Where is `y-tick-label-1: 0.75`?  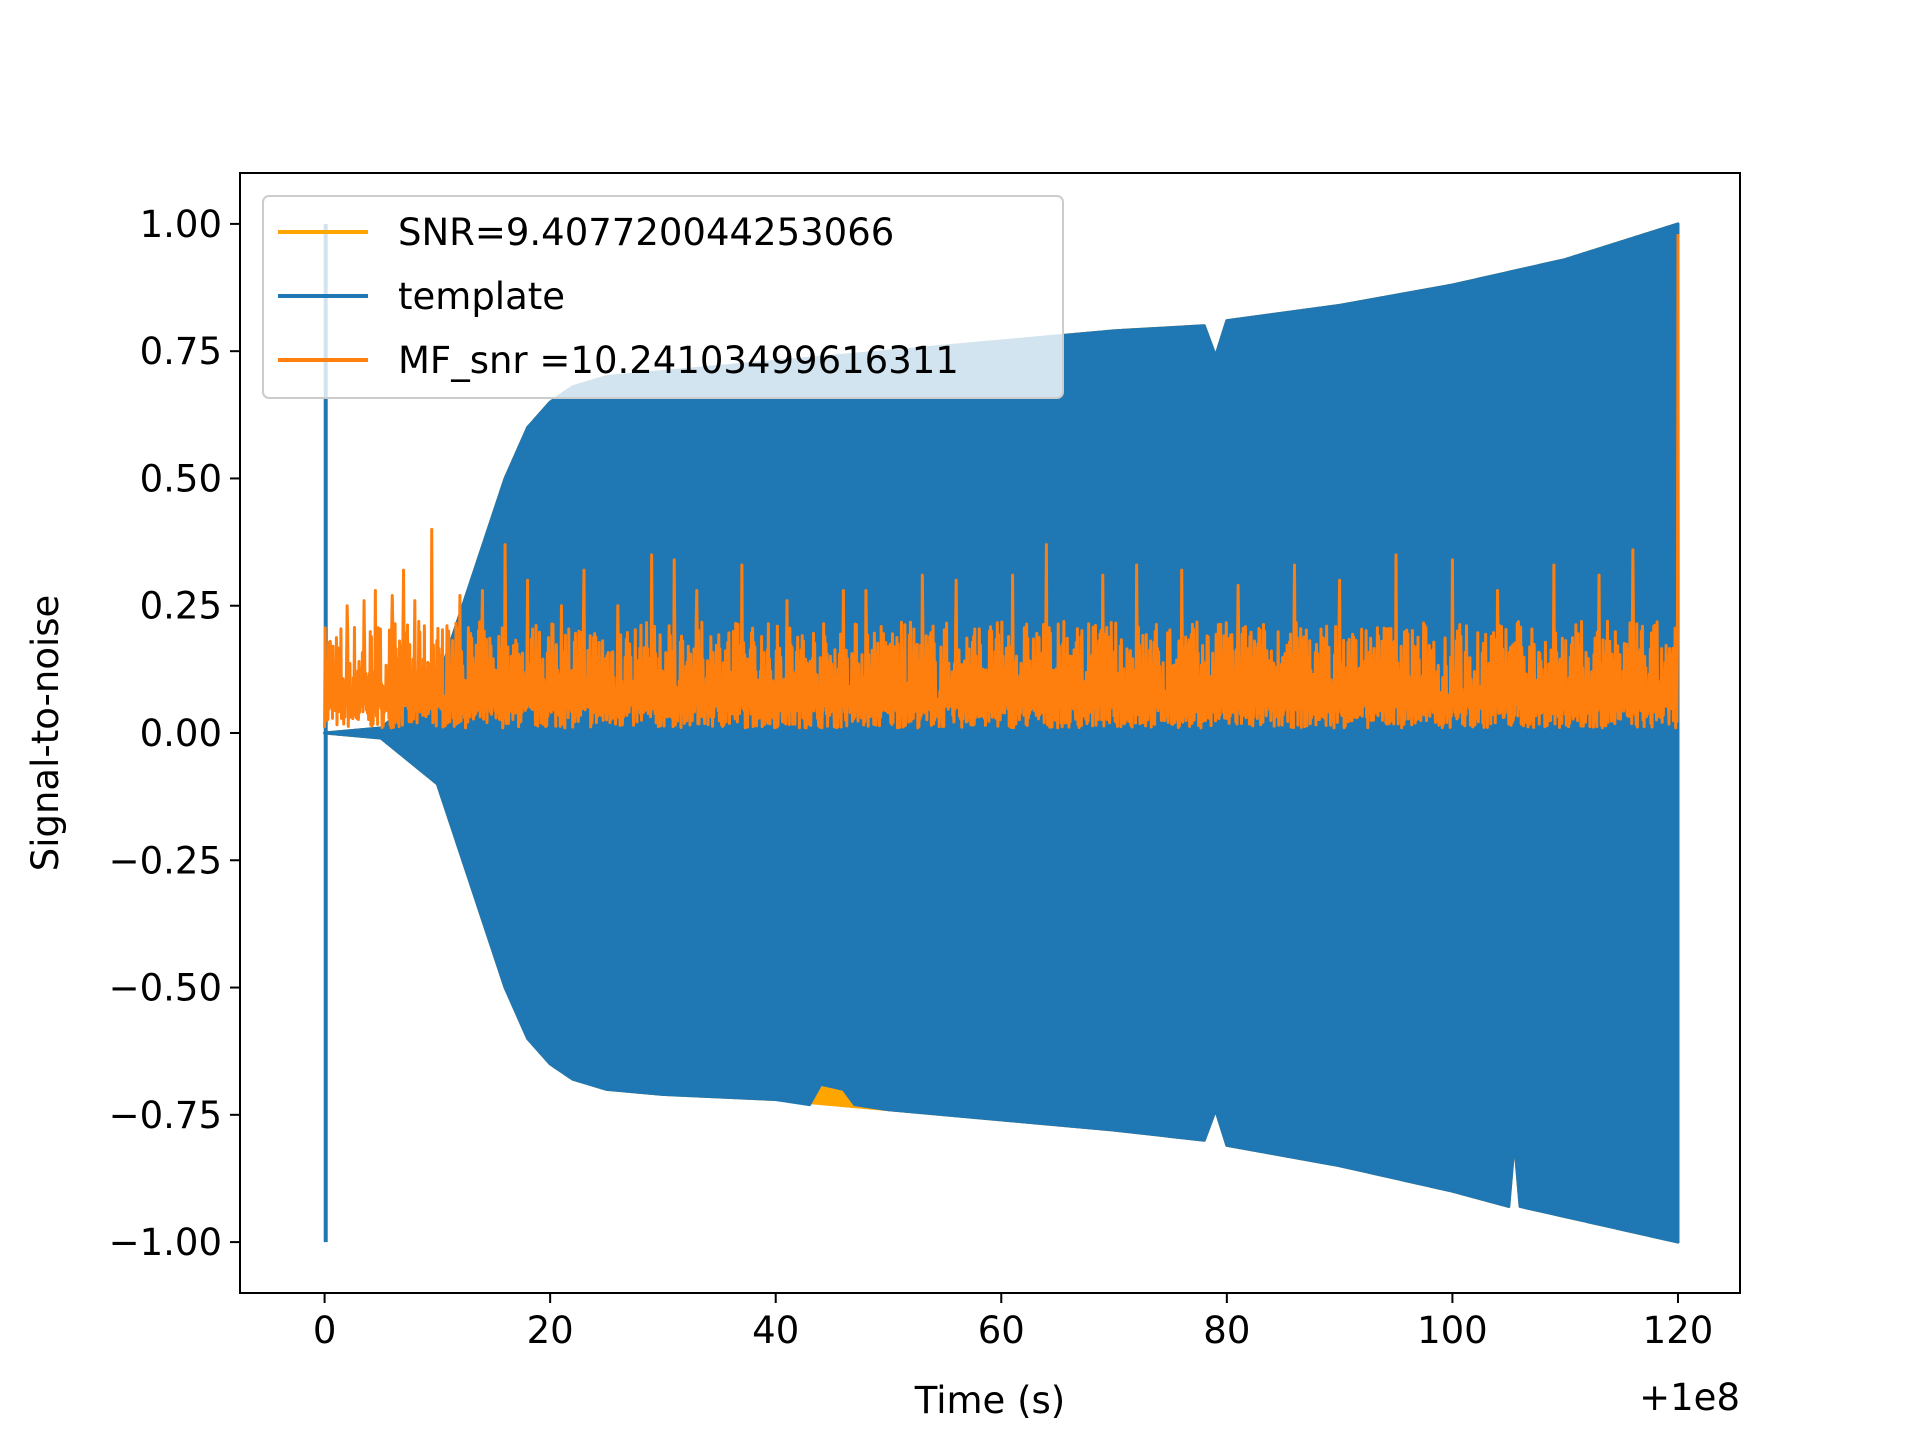 y-tick-label-1: 0.75 is located at coordinates (181, 351).